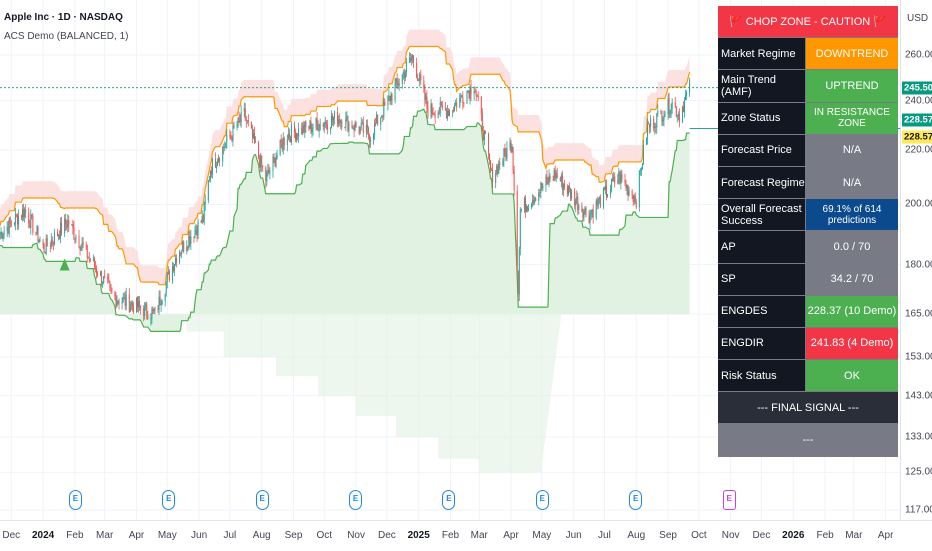 The width and height of the screenshot is (932, 551). I want to click on currency-label: USD, so click(918, 18).